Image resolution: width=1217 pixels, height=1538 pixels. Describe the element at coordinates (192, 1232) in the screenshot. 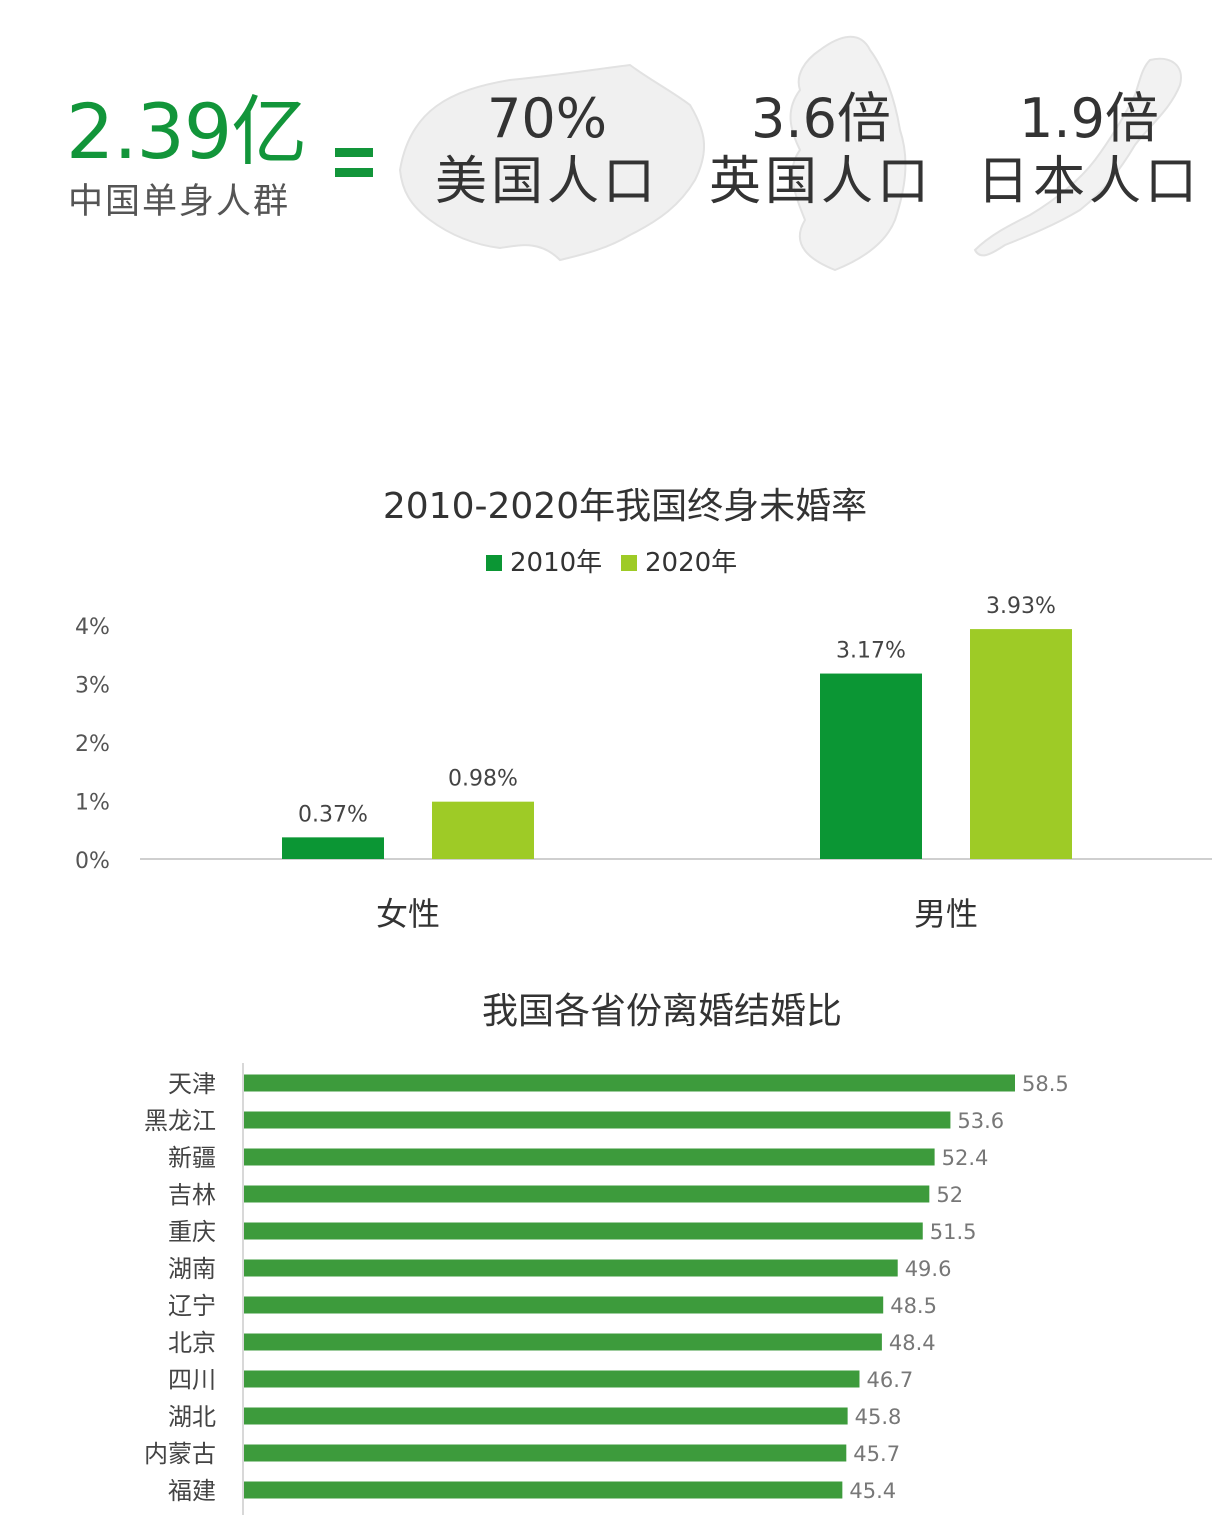

I see `province-label: 重庆` at that location.